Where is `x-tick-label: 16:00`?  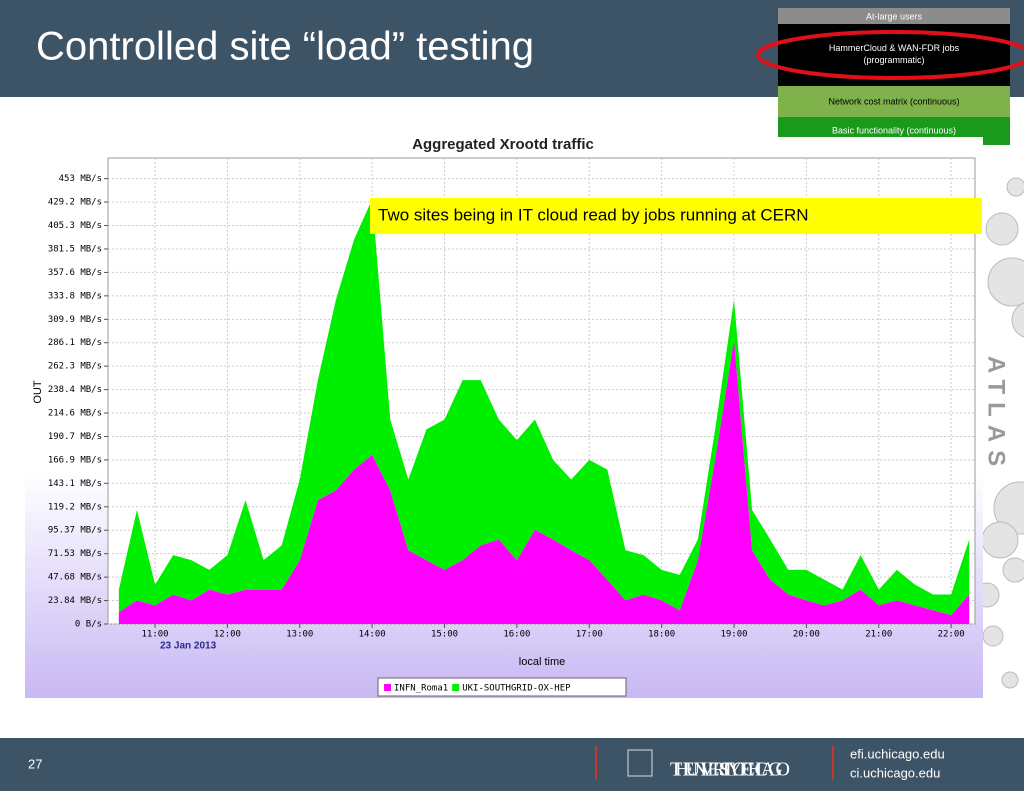
x-tick-label: 16:00 is located at coordinates (516, 635).